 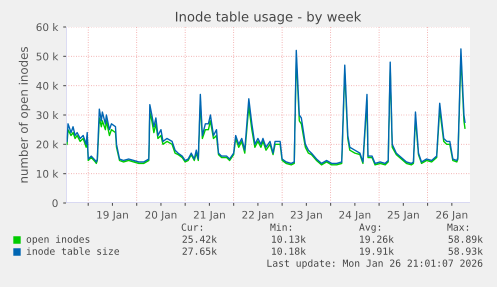 What do you see at coordinates (281, 227) in the screenshot?
I see `text: Min:` at bounding box center [281, 227].